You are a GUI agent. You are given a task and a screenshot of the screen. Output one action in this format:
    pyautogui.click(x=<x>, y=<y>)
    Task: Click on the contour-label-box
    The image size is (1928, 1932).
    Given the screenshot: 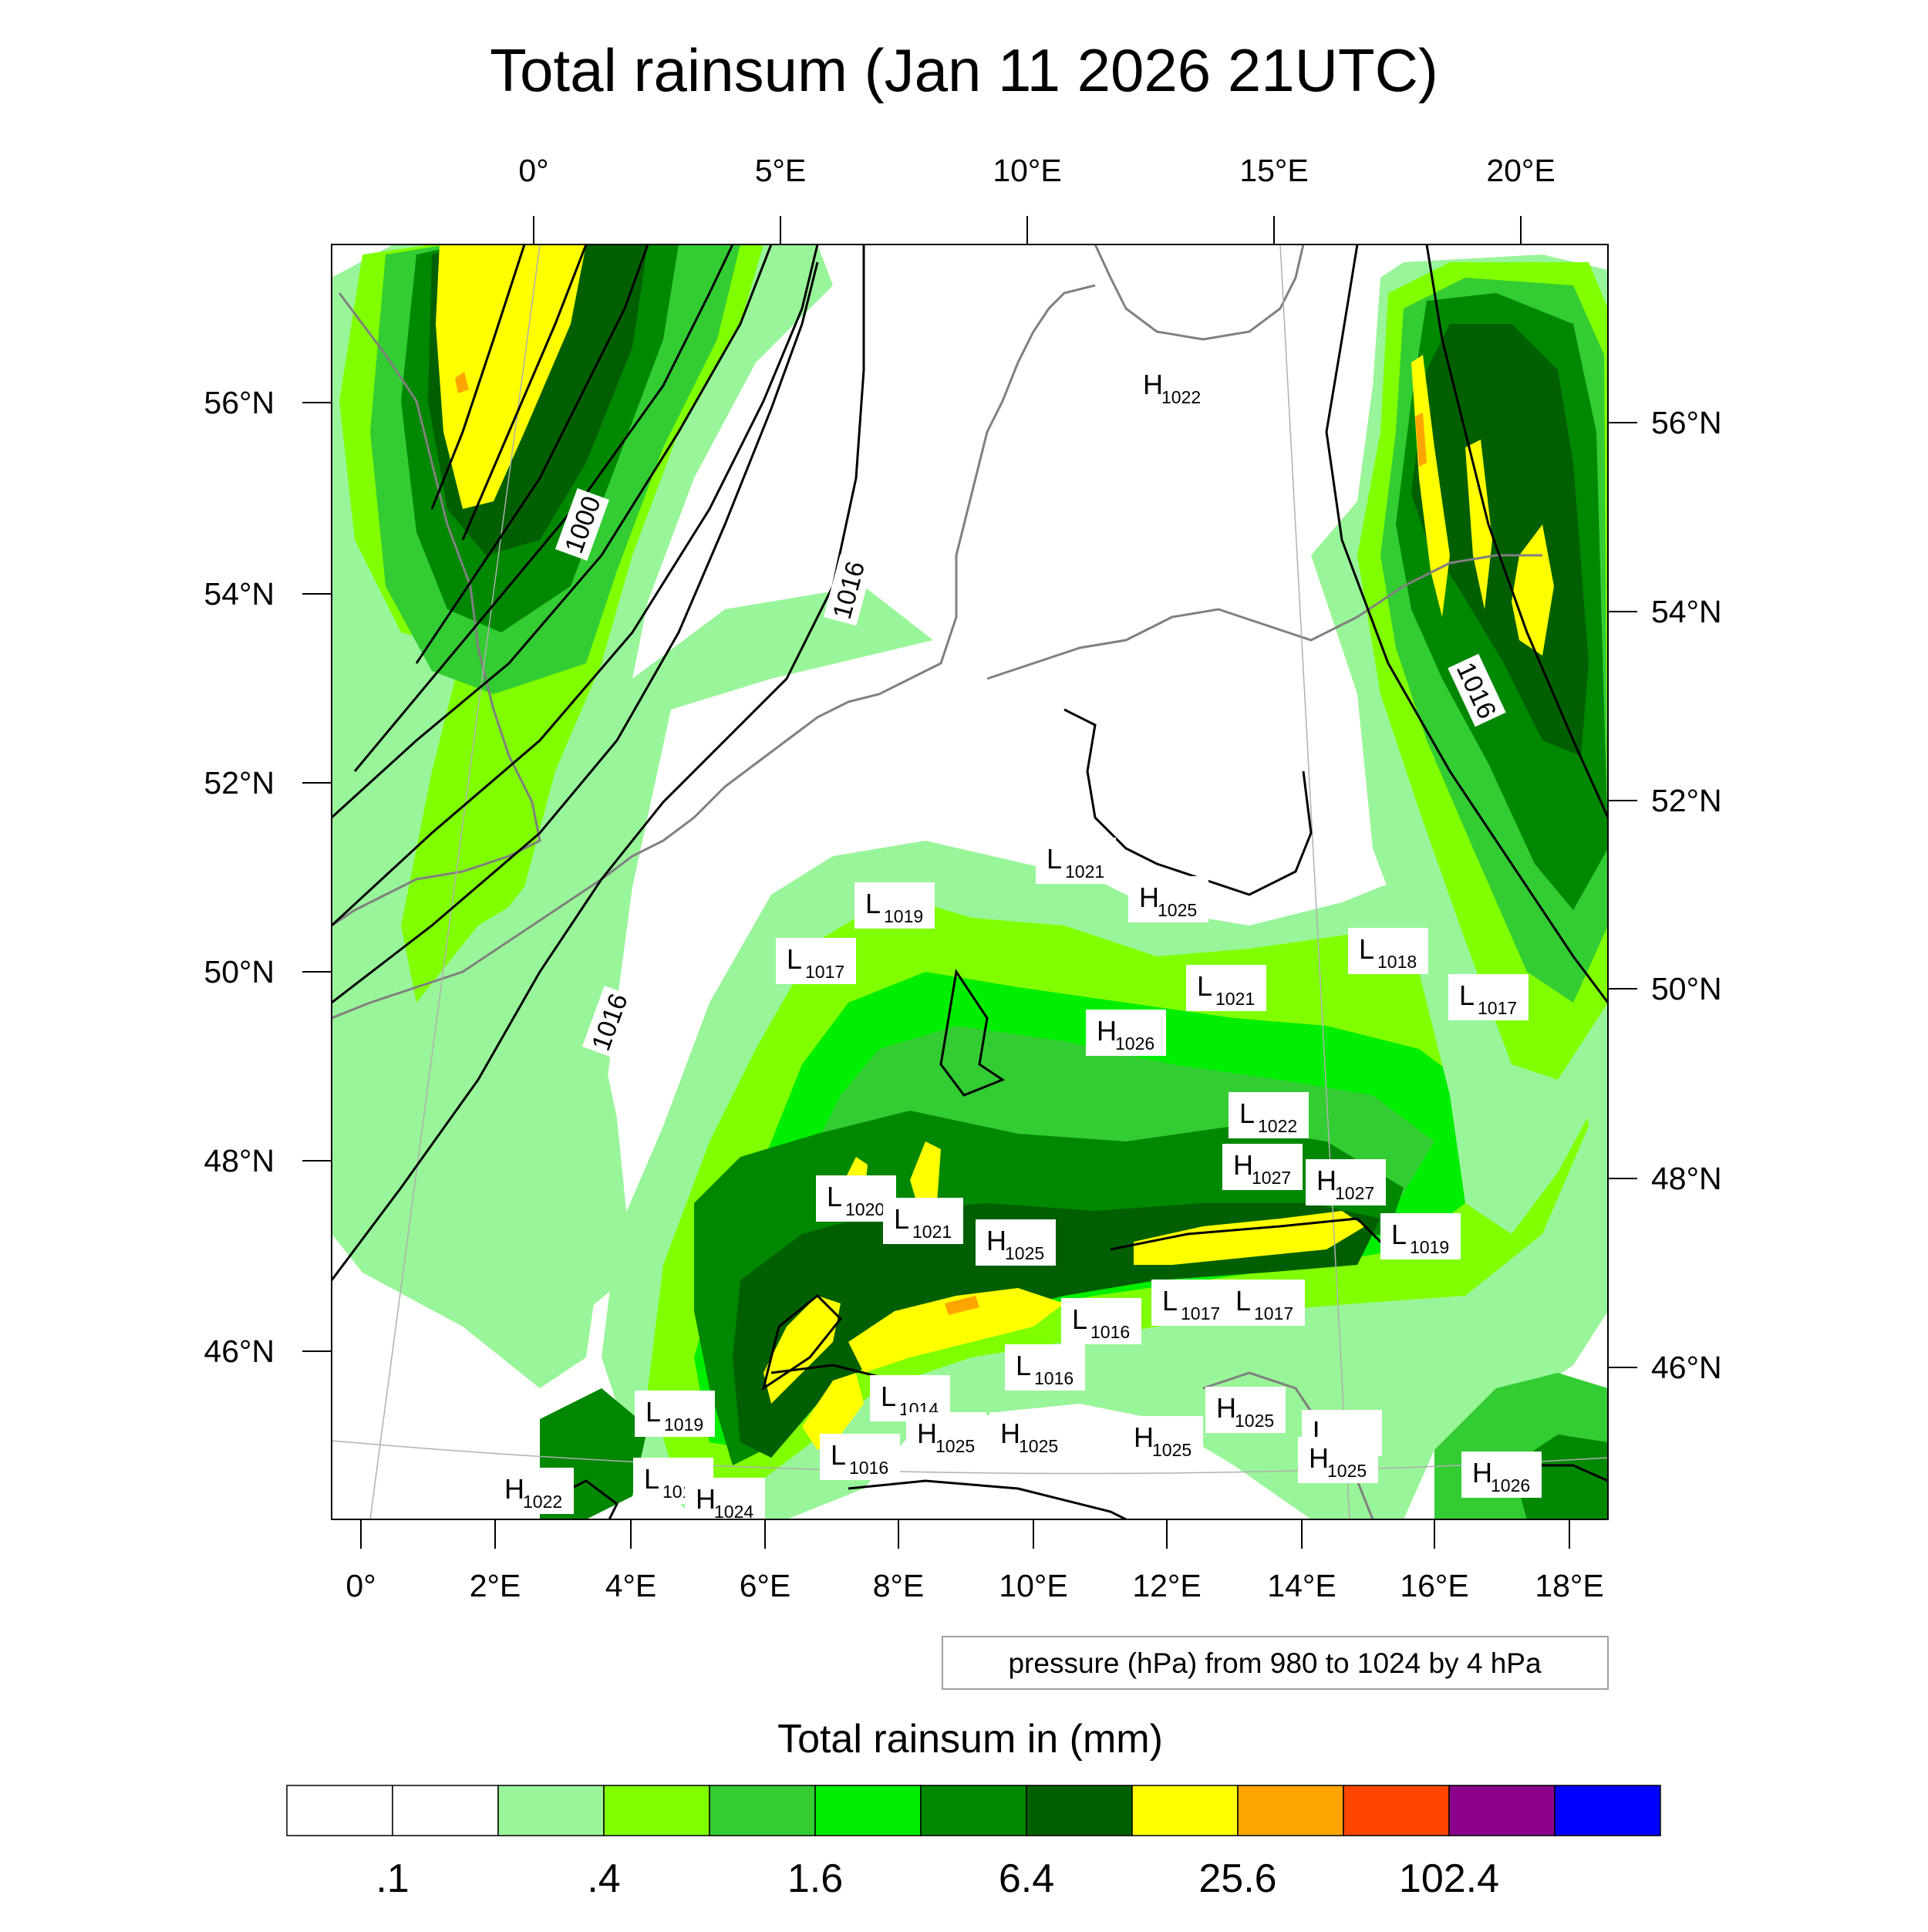 What is the action you would take?
    pyautogui.click(x=848, y=590)
    